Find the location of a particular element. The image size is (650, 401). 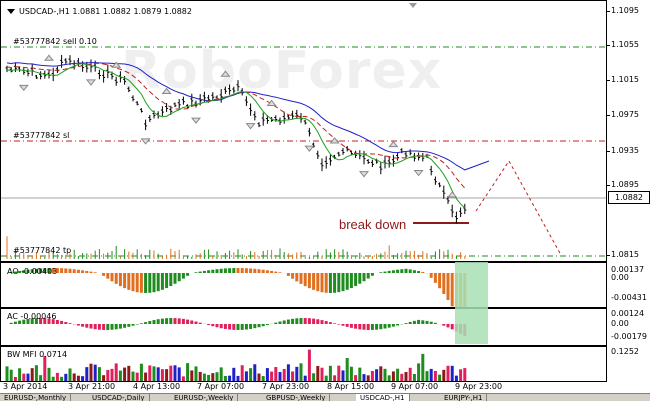

price-tick: 1.0895 is located at coordinates (625, 184).